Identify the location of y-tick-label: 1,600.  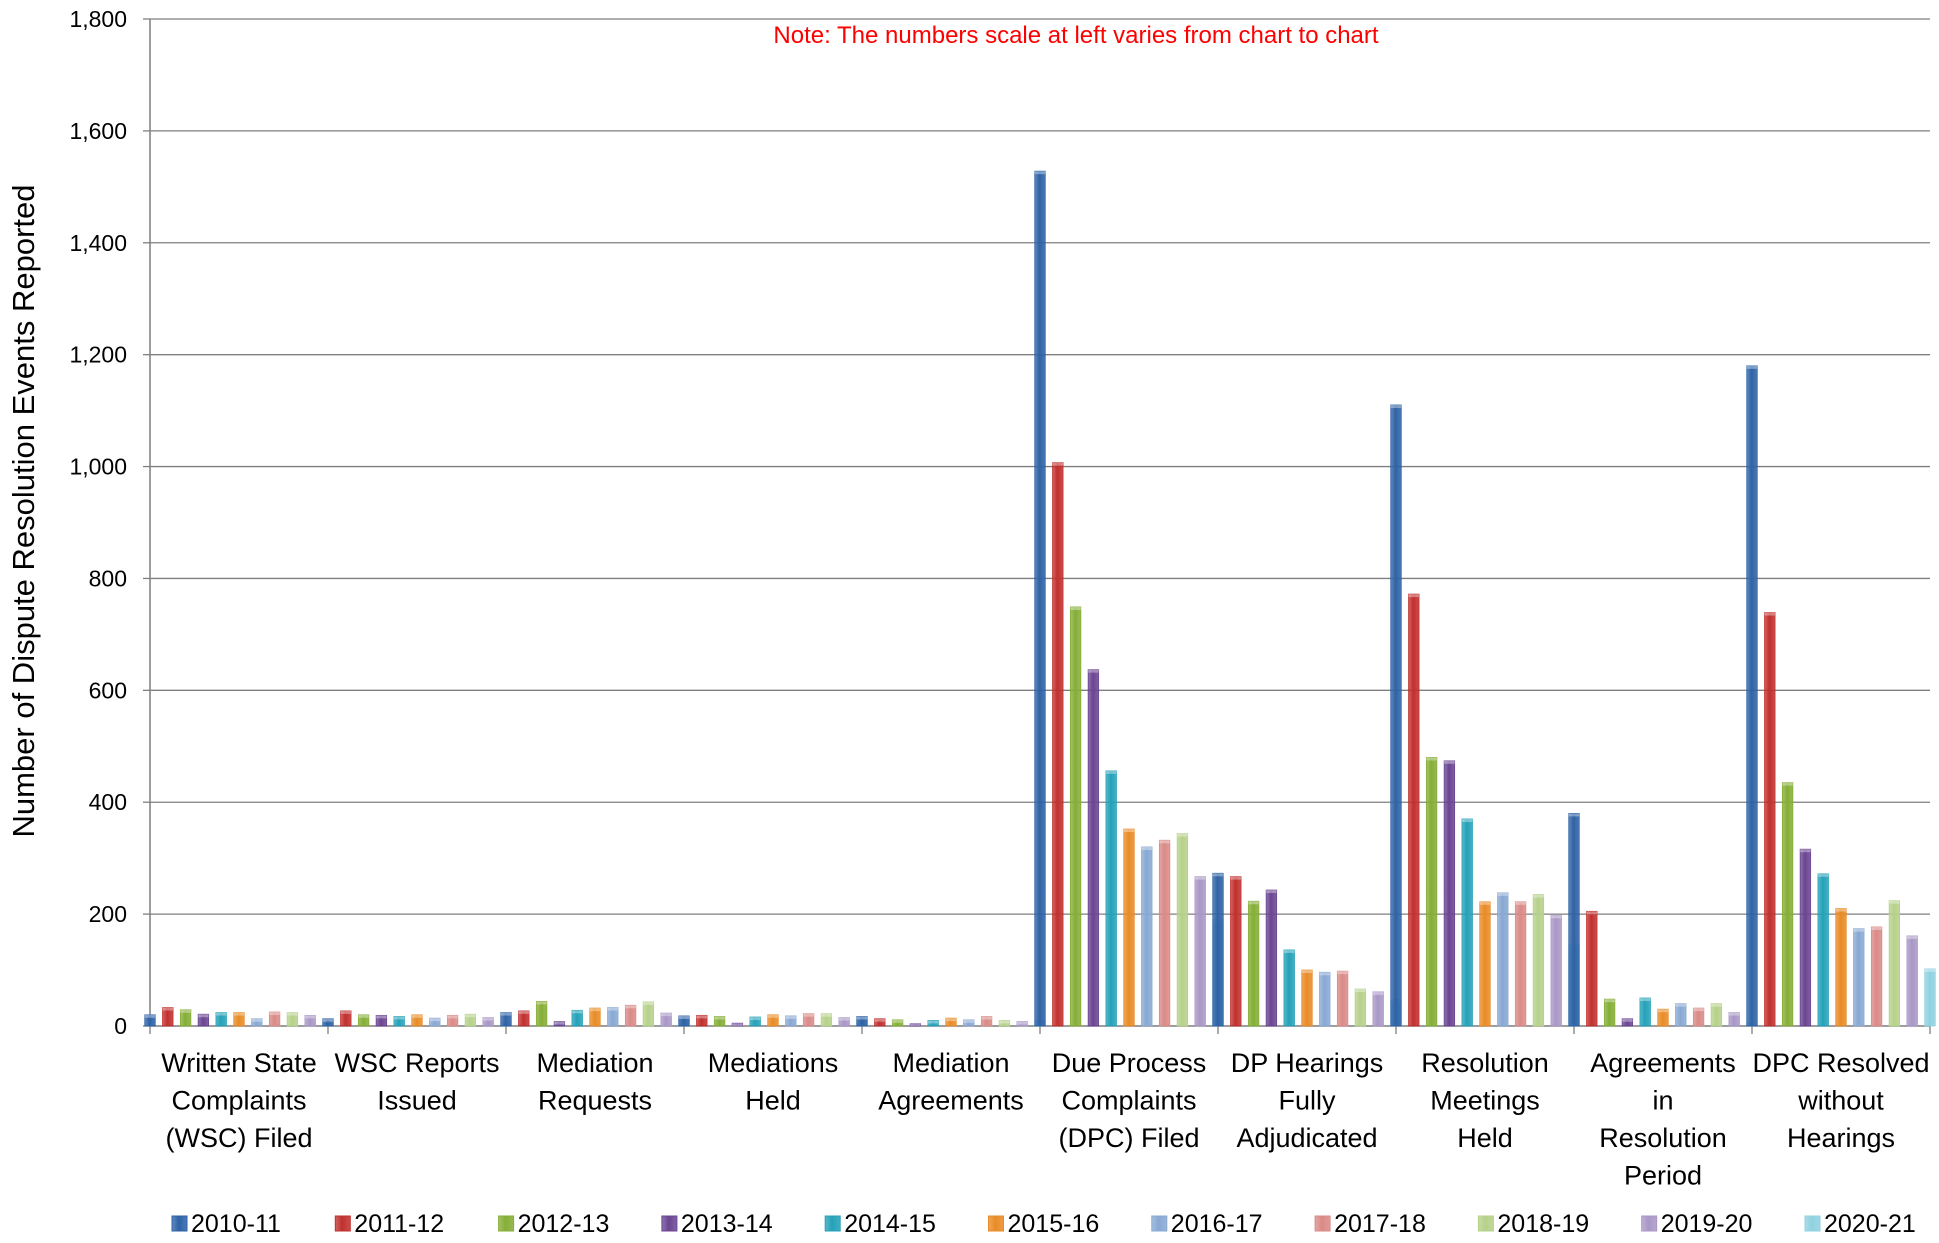
(98, 131).